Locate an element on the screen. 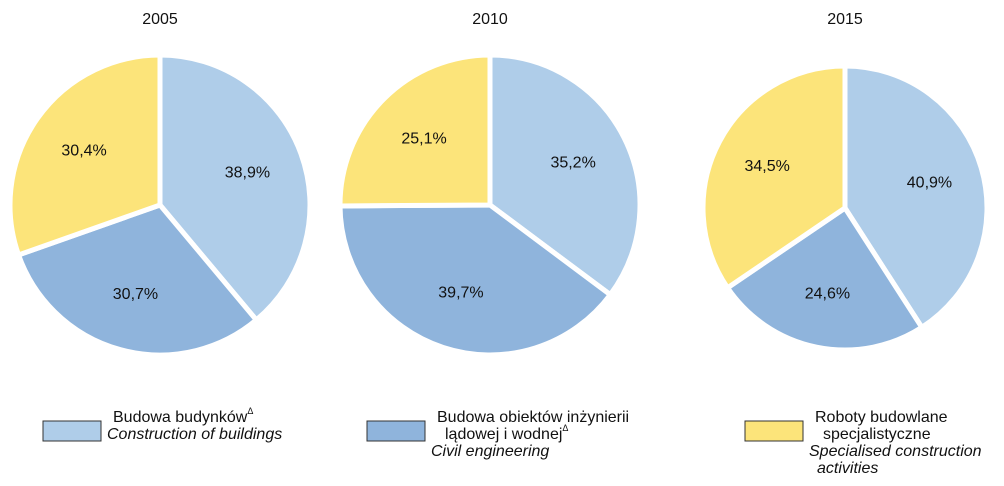 The height and width of the screenshot is (486, 1004). legend-text: Roboty budowlane is located at coordinates (881, 417).